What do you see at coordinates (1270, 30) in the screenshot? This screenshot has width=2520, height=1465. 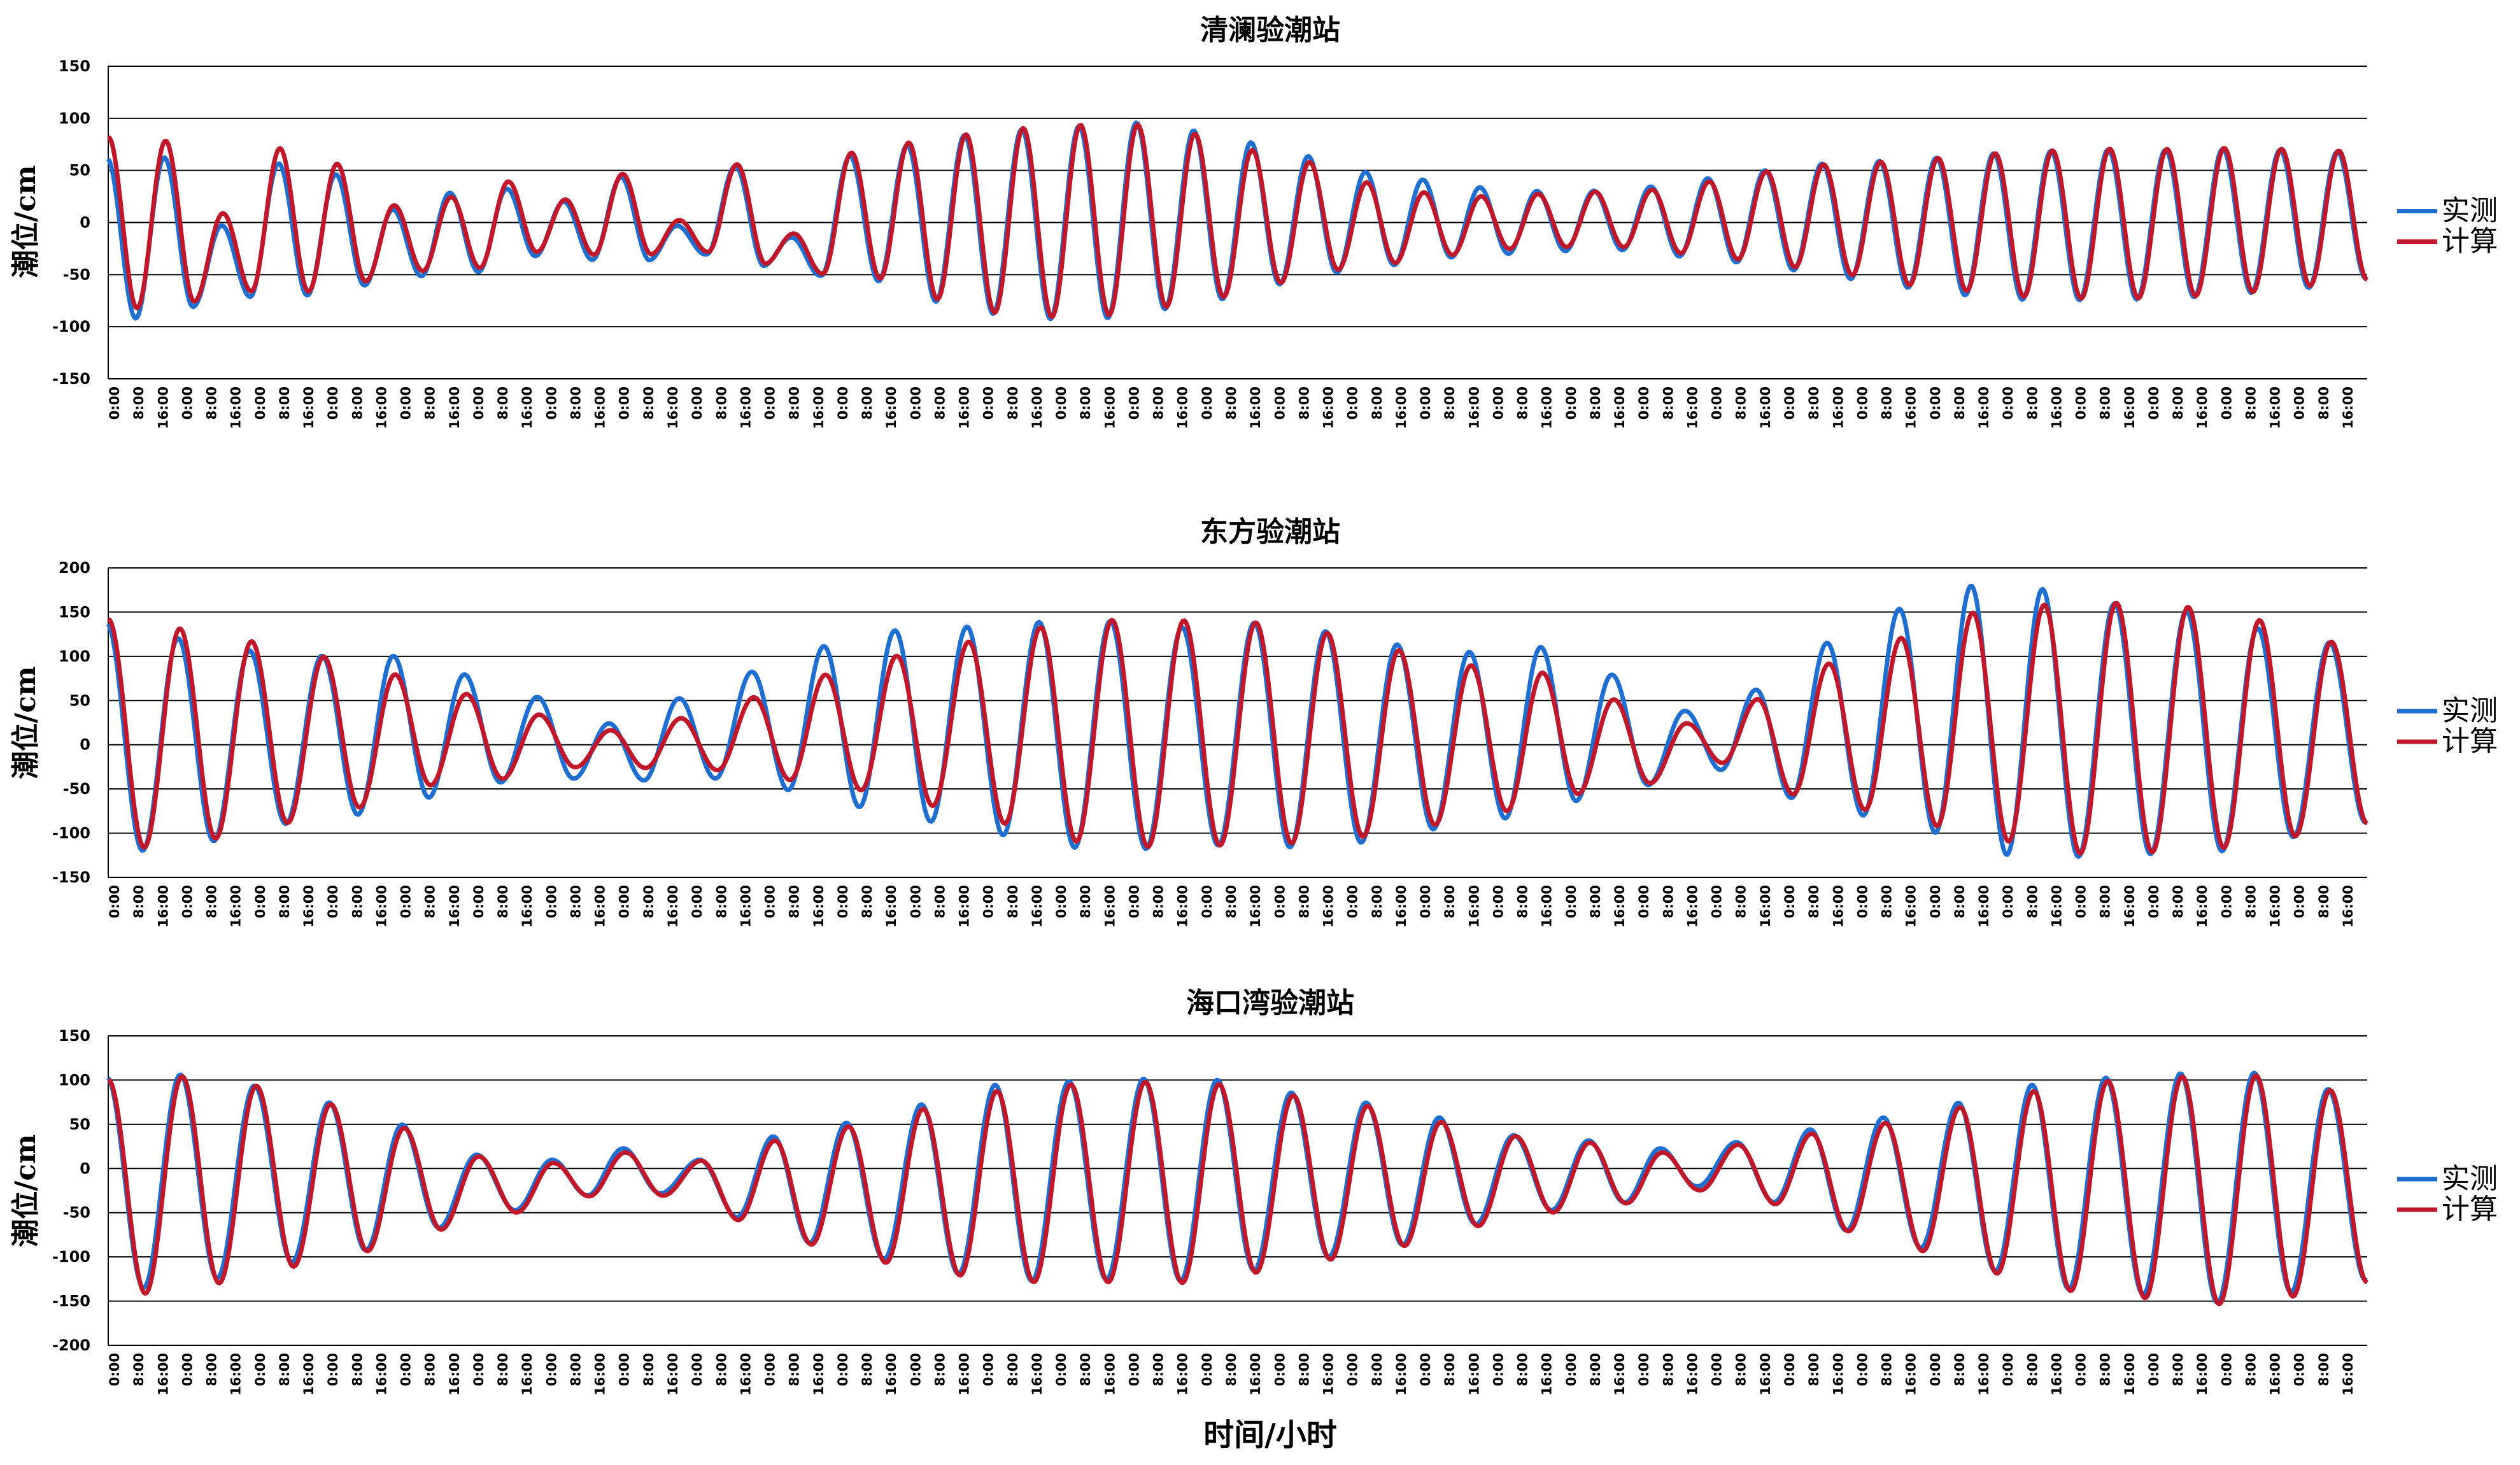 I see `chart-title: 清澜验潮站` at bounding box center [1270, 30].